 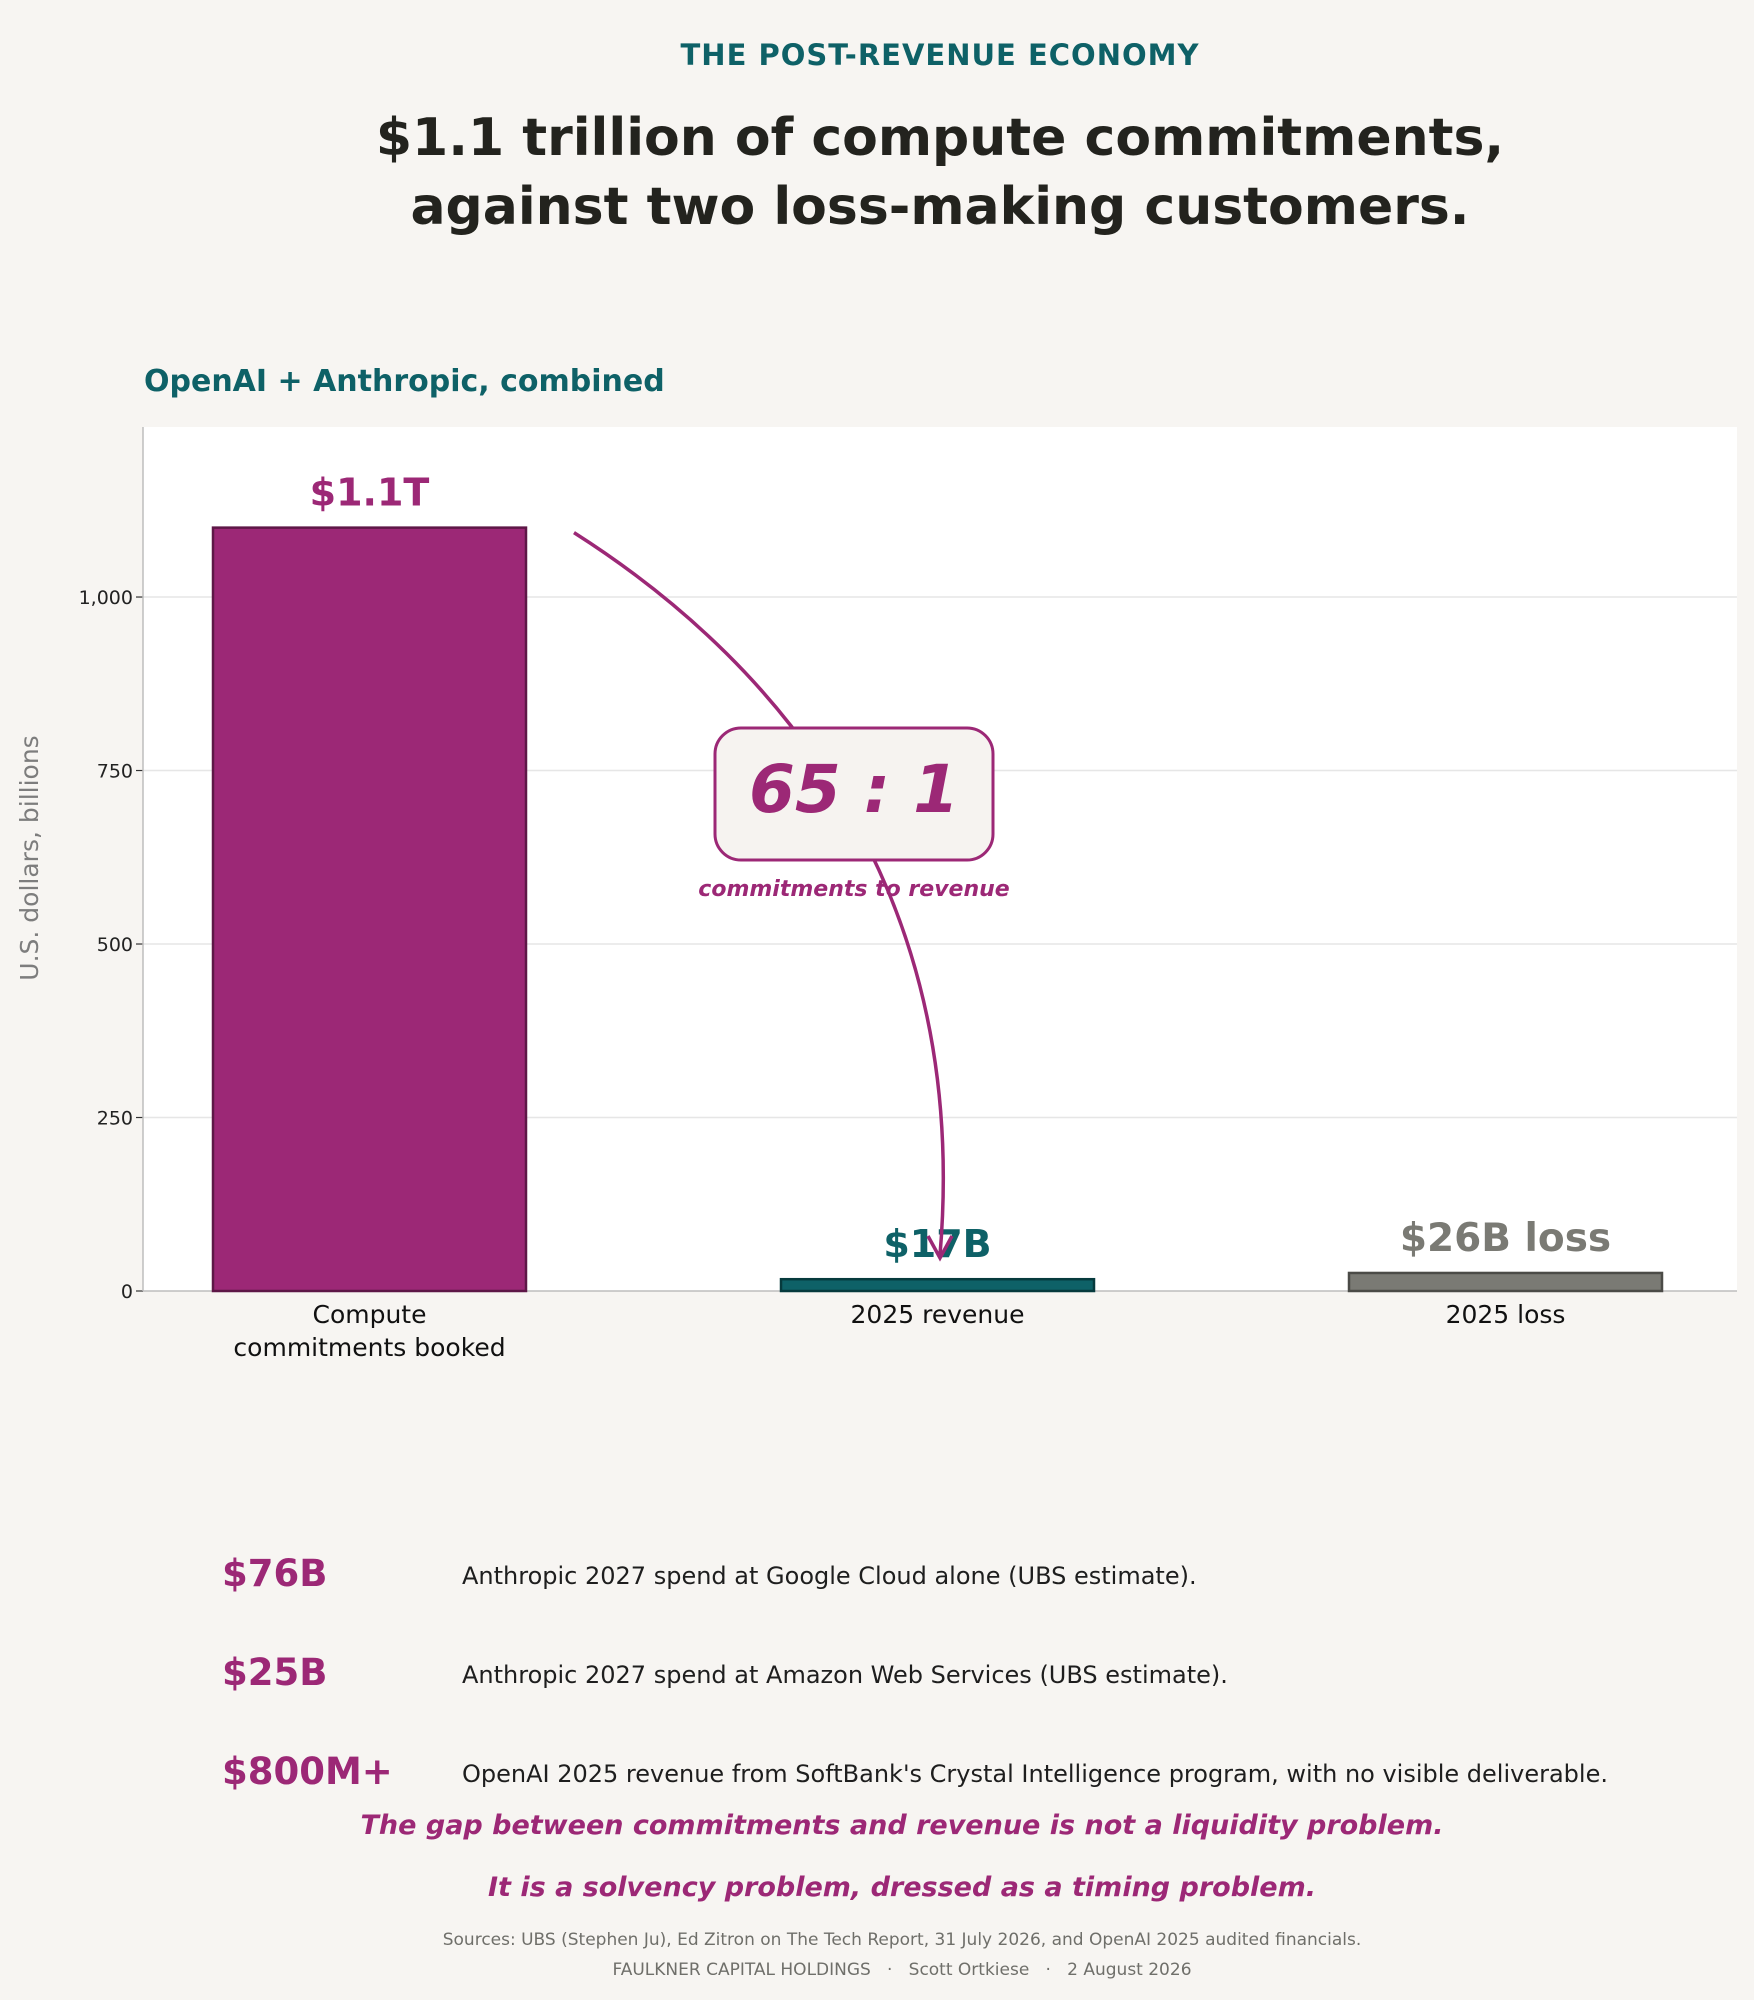 I want to click on bar-value-label: $17B, so click(x=937, y=1244).